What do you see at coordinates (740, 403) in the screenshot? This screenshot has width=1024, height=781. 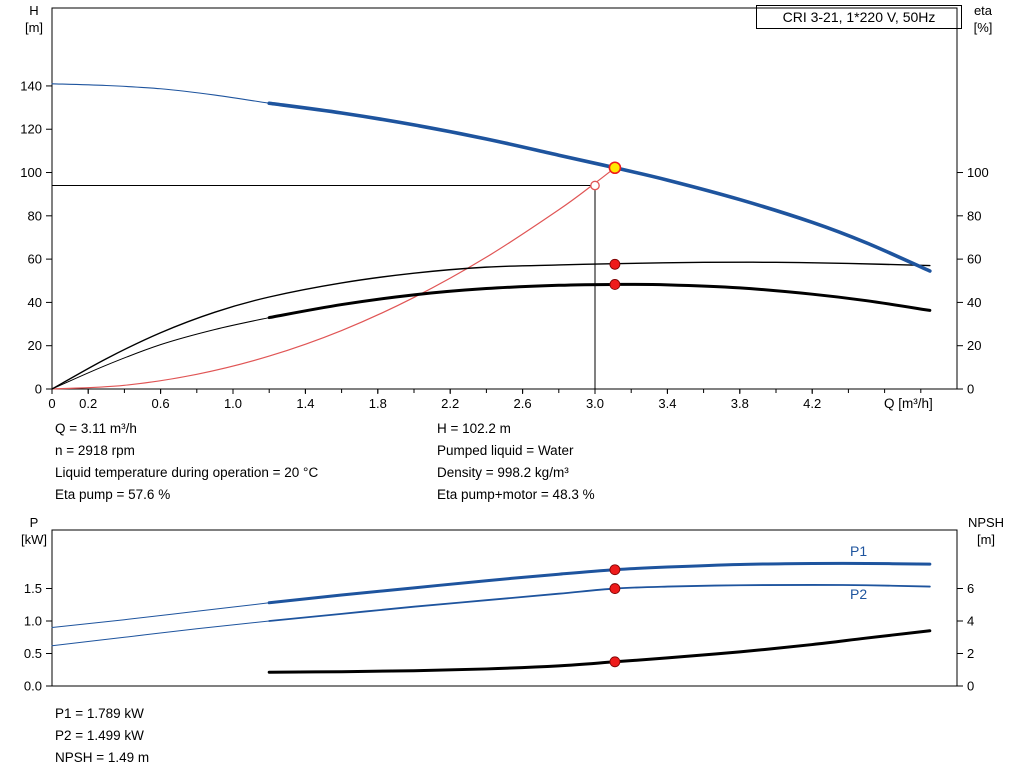 I see `x-tick-label: 3.8` at bounding box center [740, 403].